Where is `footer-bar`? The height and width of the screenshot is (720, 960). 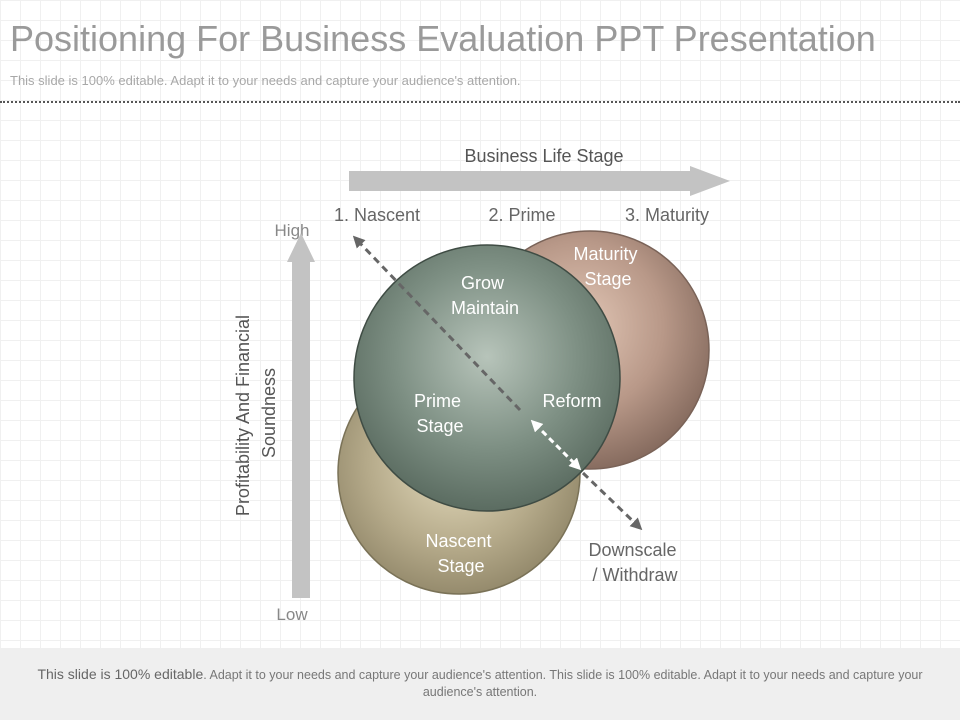
footer-bar is located at coordinates (480, 684).